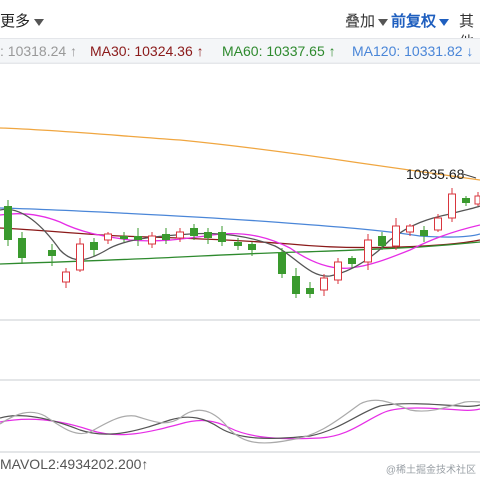 The image size is (480, 480). Describe the element at coordinates (39, 51) in the screenshot. I see `ma-partial-value: : 10318.24 ↑` at that location.